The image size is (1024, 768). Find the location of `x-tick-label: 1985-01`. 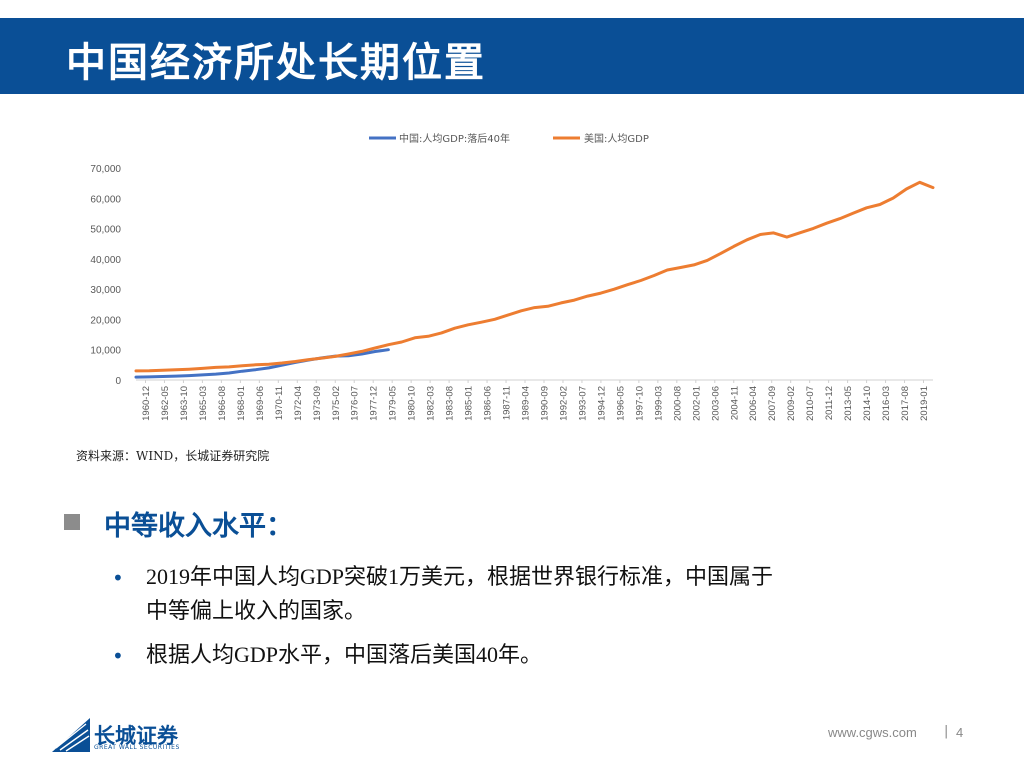

x-tick-label: 1985-01 is located at coordinates (469, 403).